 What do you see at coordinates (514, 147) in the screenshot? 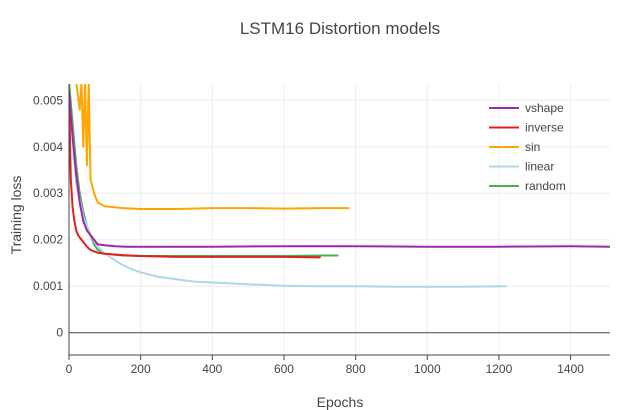
I see `legend-item-sin: sin` at bounding box center [514, 147].